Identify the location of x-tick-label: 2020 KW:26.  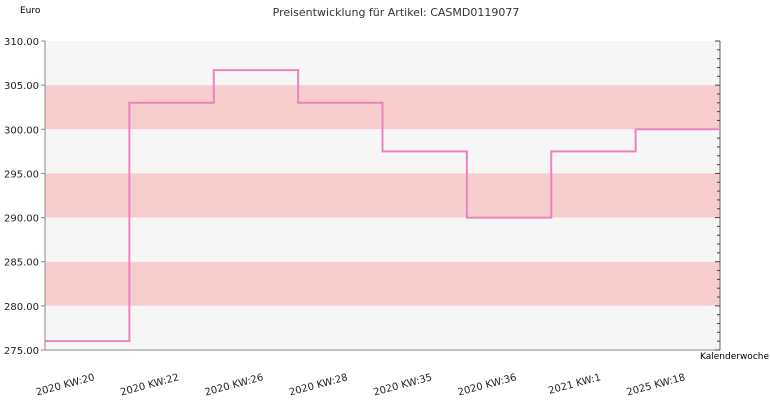
(234, 385).